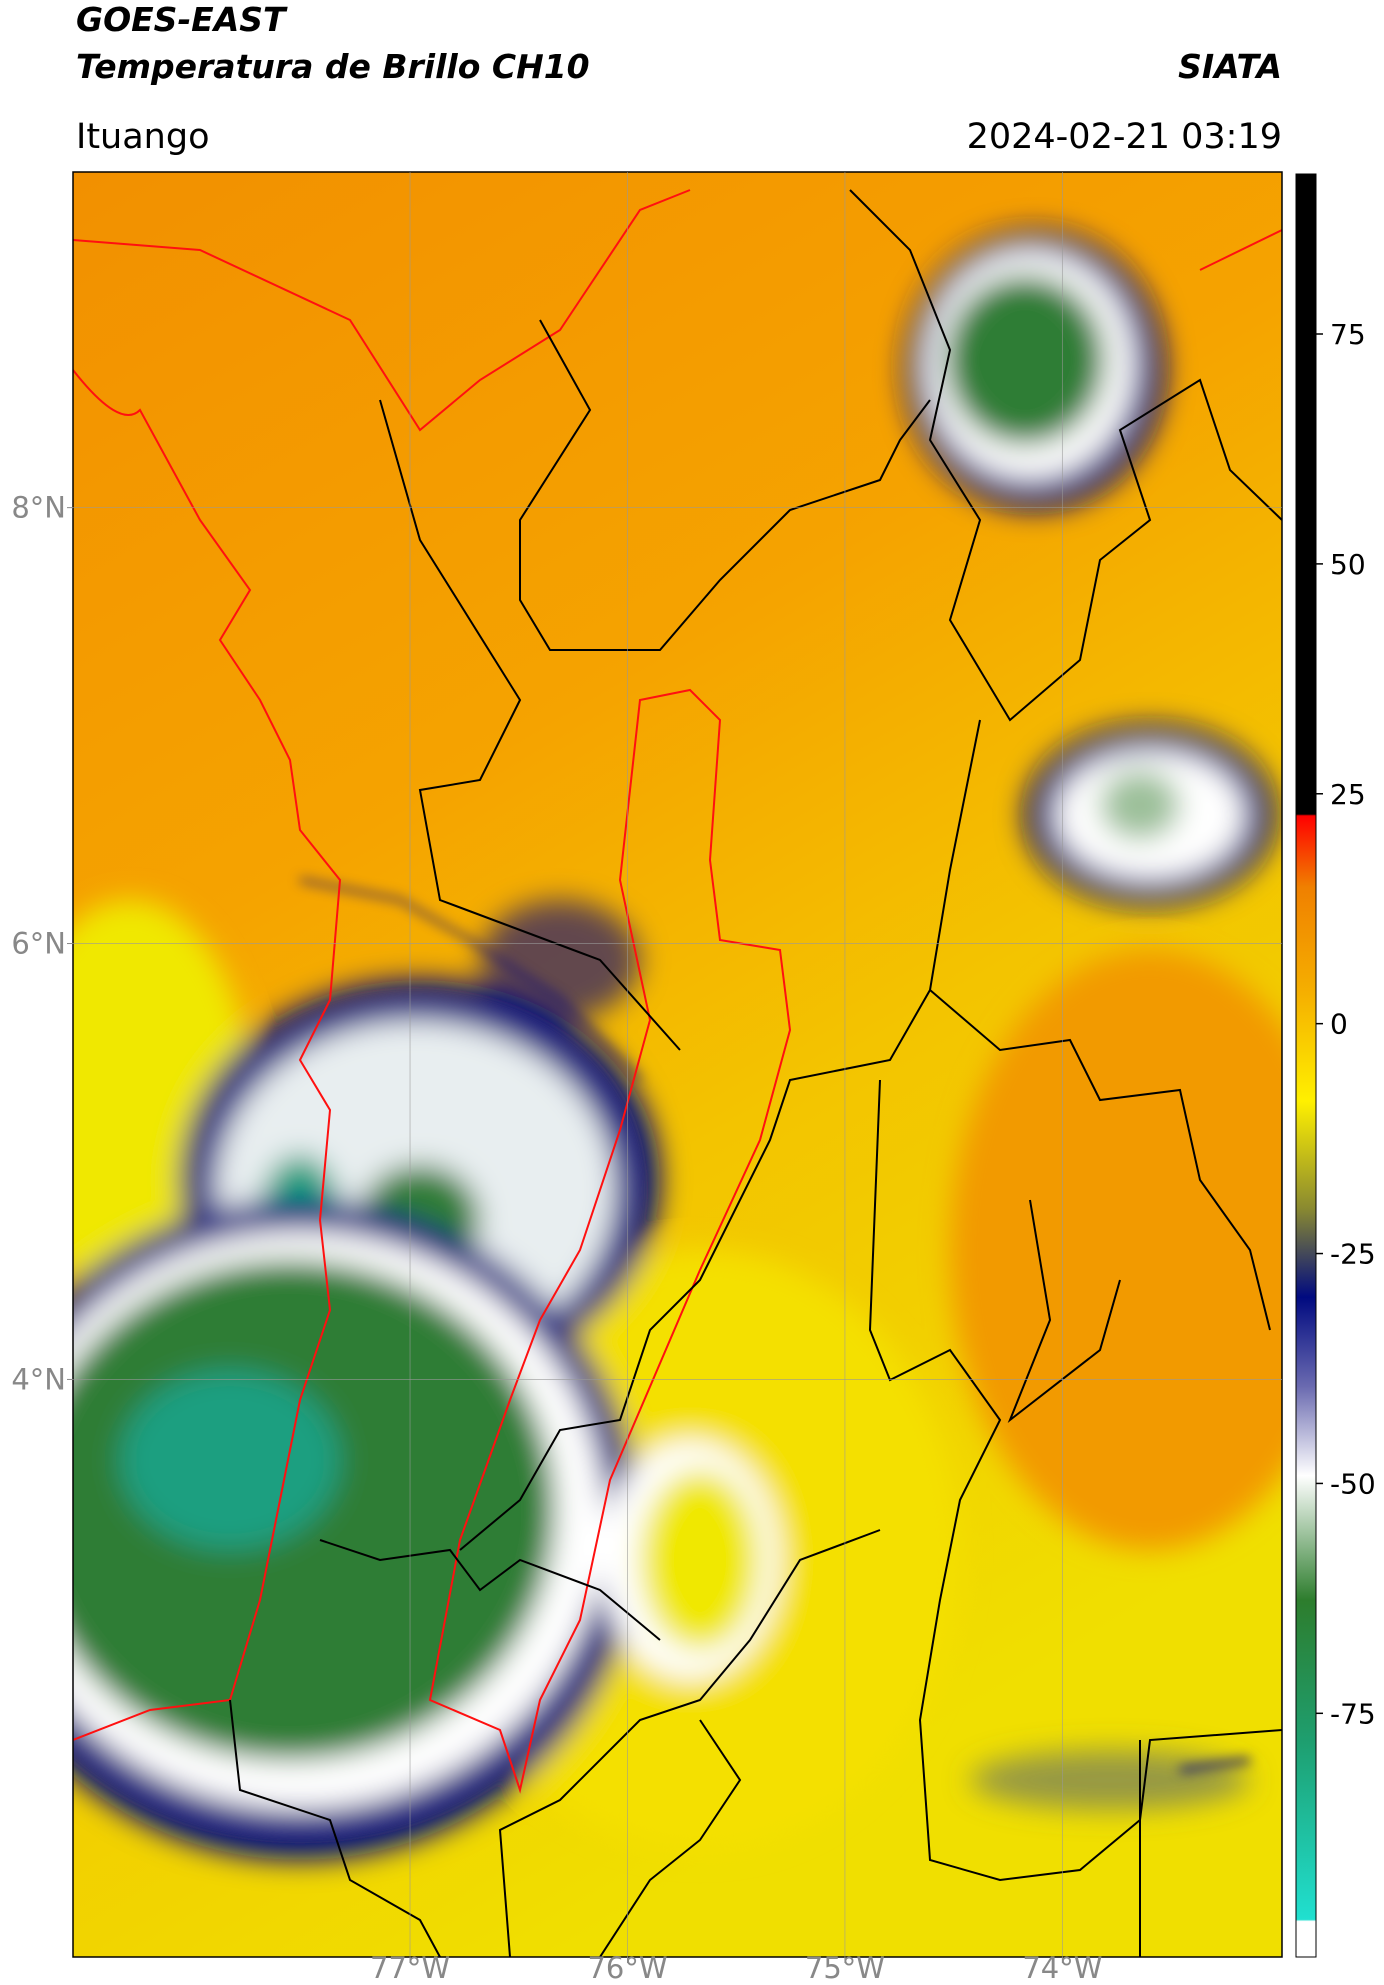 The width and height of the screenshot is (1384, 1985). I want to click on location: Ituango, so click(143, 137).